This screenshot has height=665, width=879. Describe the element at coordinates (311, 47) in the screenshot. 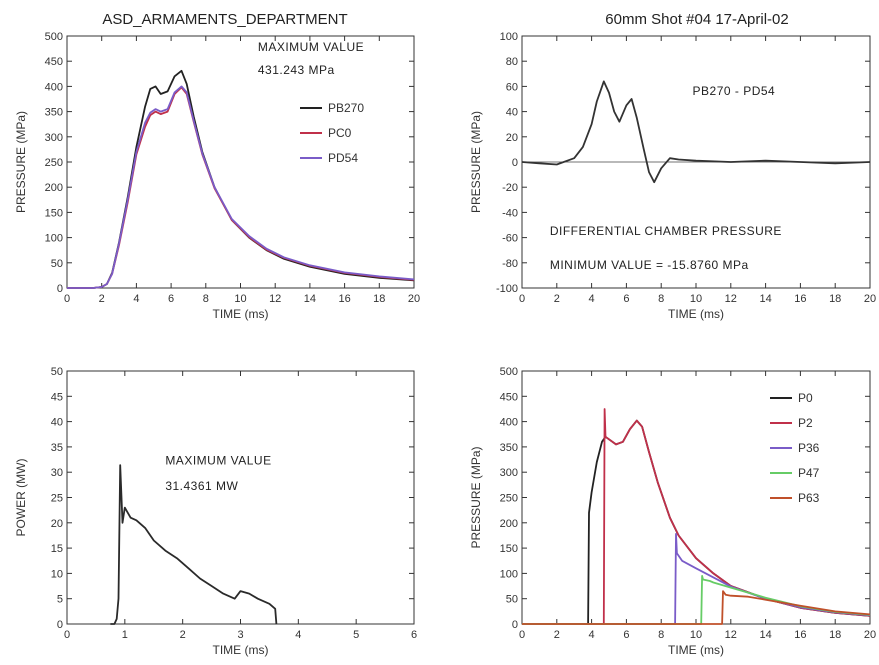

I see `annotation-text: MAXIMUM VALUE` at that location.